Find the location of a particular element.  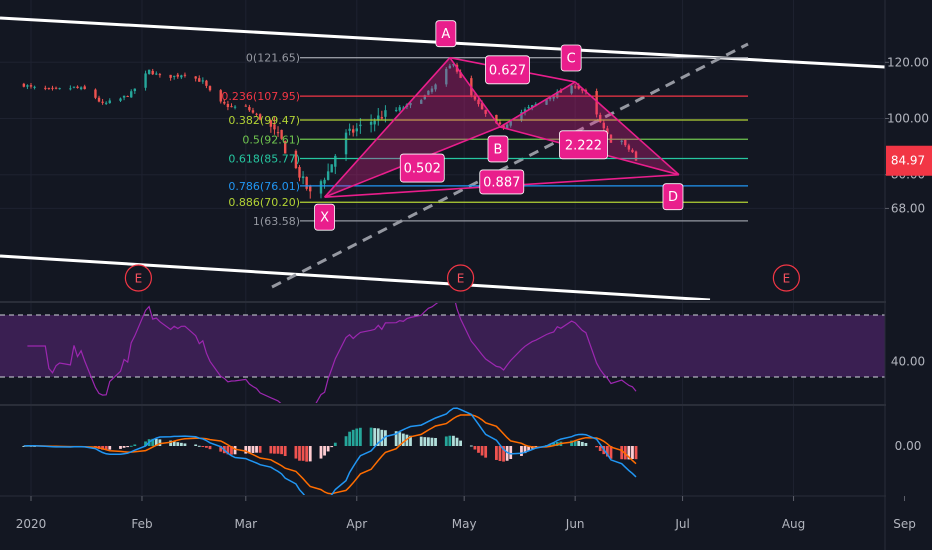

pattern-point-c: C is located at coordinates (571, 58).